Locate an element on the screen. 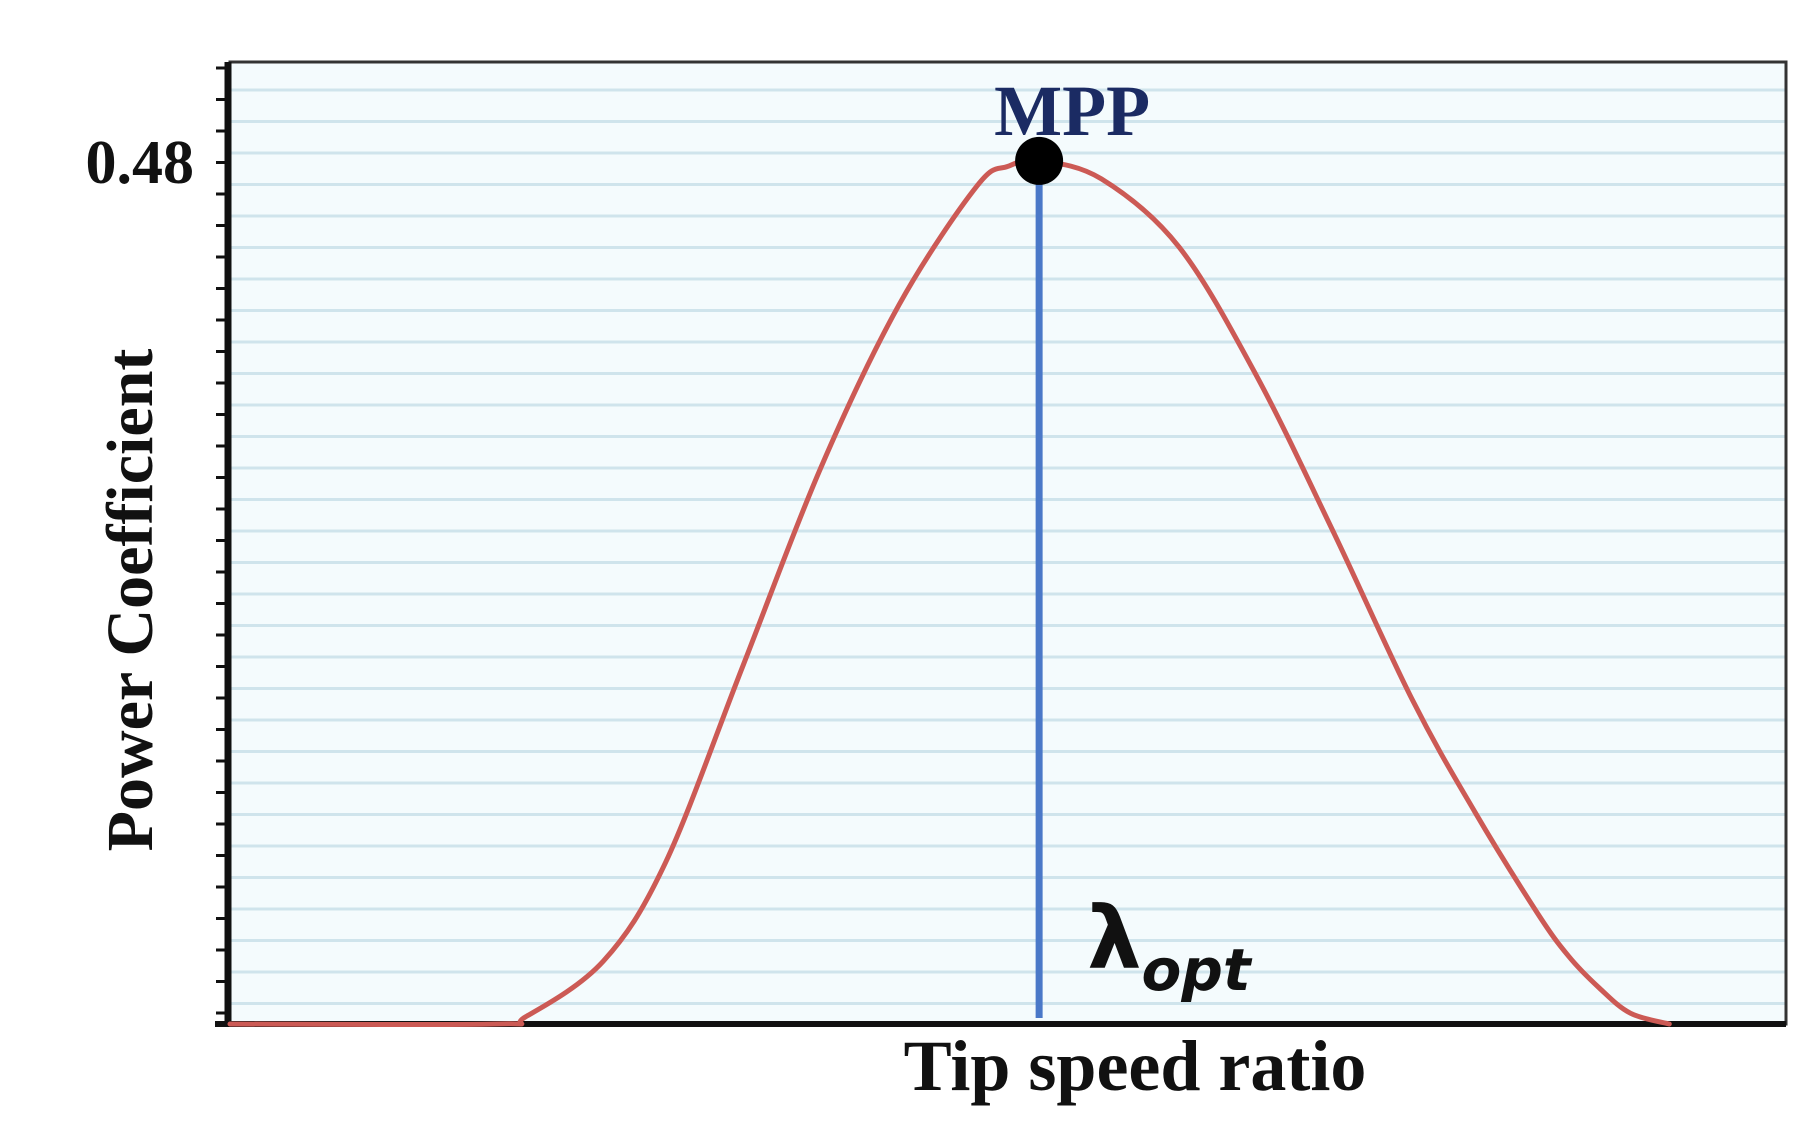  lambda-opt-label: λopt is located at coordinates (1170, 946).